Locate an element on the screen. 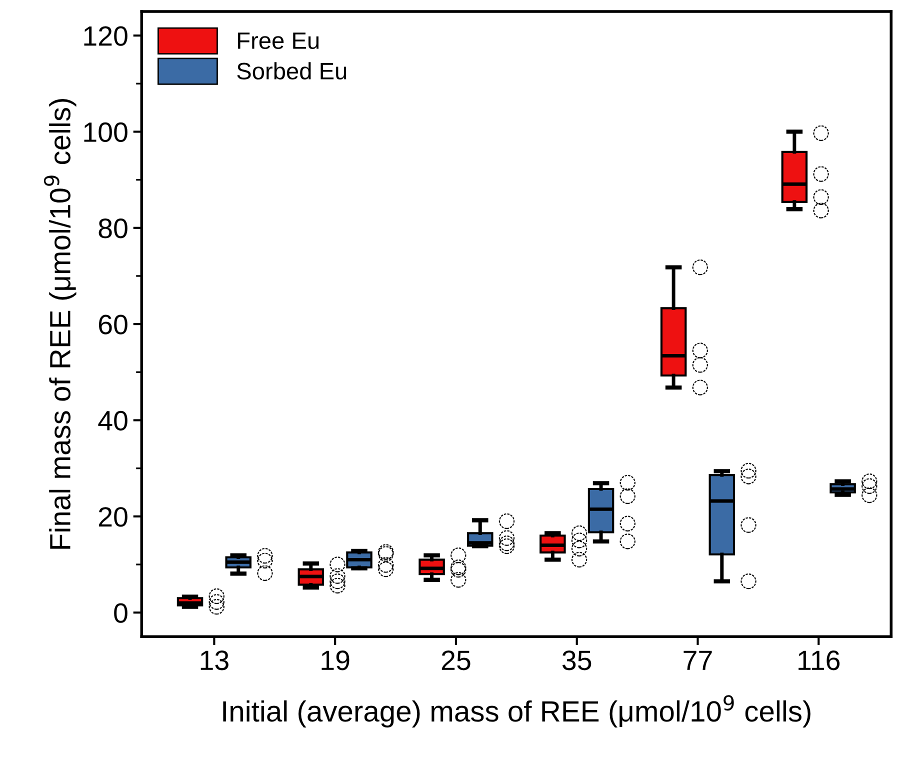 This screenshot has height=767, width=914. legend-label: Free Eu is located at coordinates (278, 41).